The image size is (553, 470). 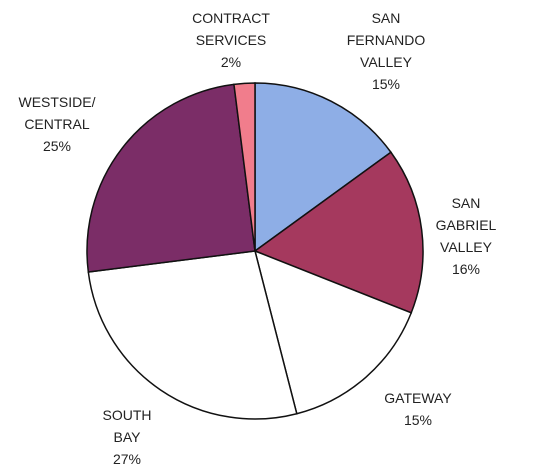 I want to click on value-label: 16%, so click(x=466, y=269).